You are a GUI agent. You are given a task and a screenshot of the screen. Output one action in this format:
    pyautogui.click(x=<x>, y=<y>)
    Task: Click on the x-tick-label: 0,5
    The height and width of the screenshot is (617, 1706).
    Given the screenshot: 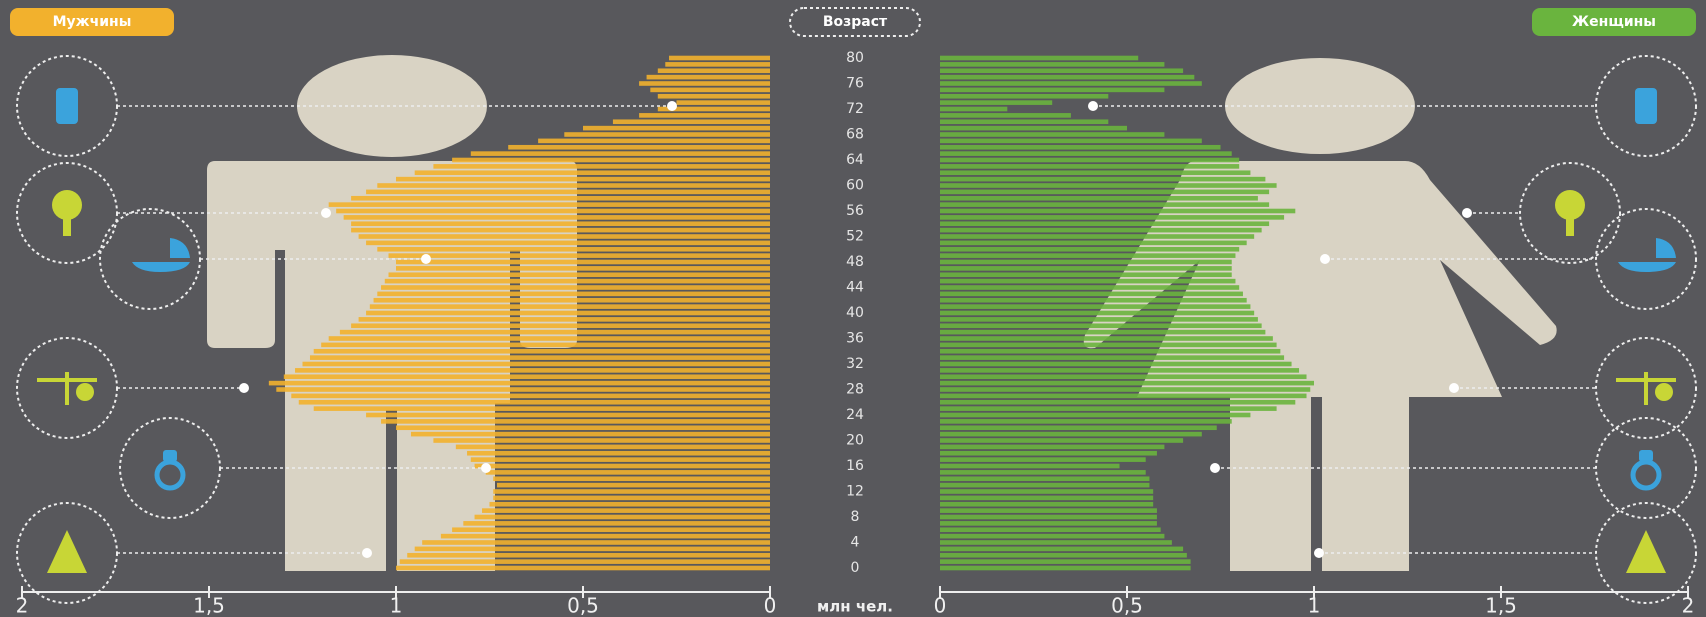 What is the action you would take?
    pyautogui.click(x=1127, y=605)
    